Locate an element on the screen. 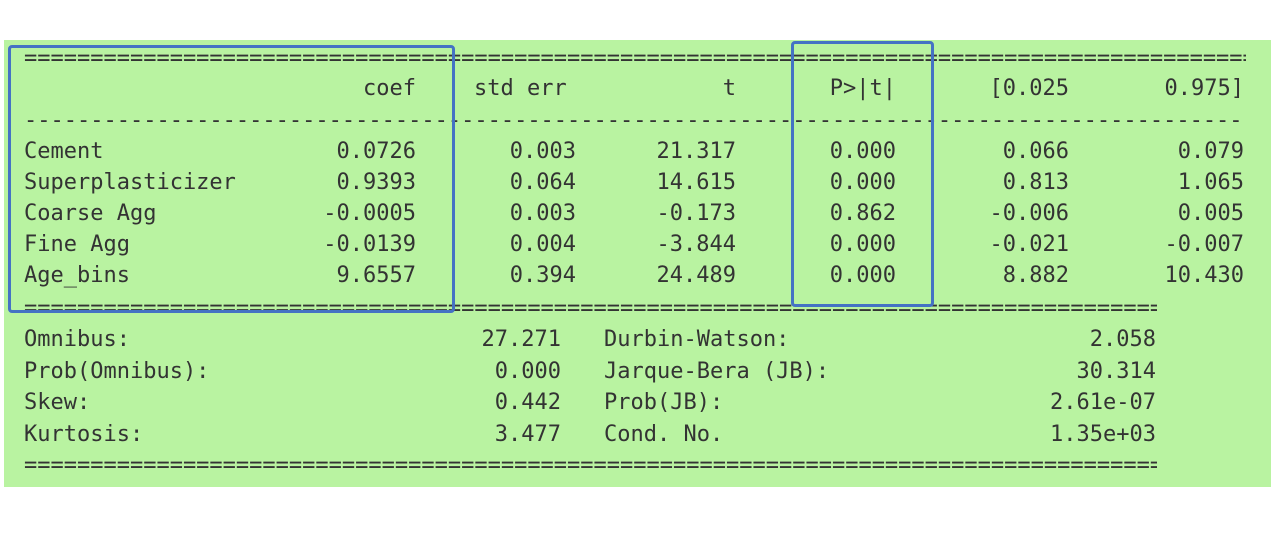 Image resolution: width=1280 pixels, height=540 pixels. stat-label: Cond. No. is located at coordinates (664, 434).